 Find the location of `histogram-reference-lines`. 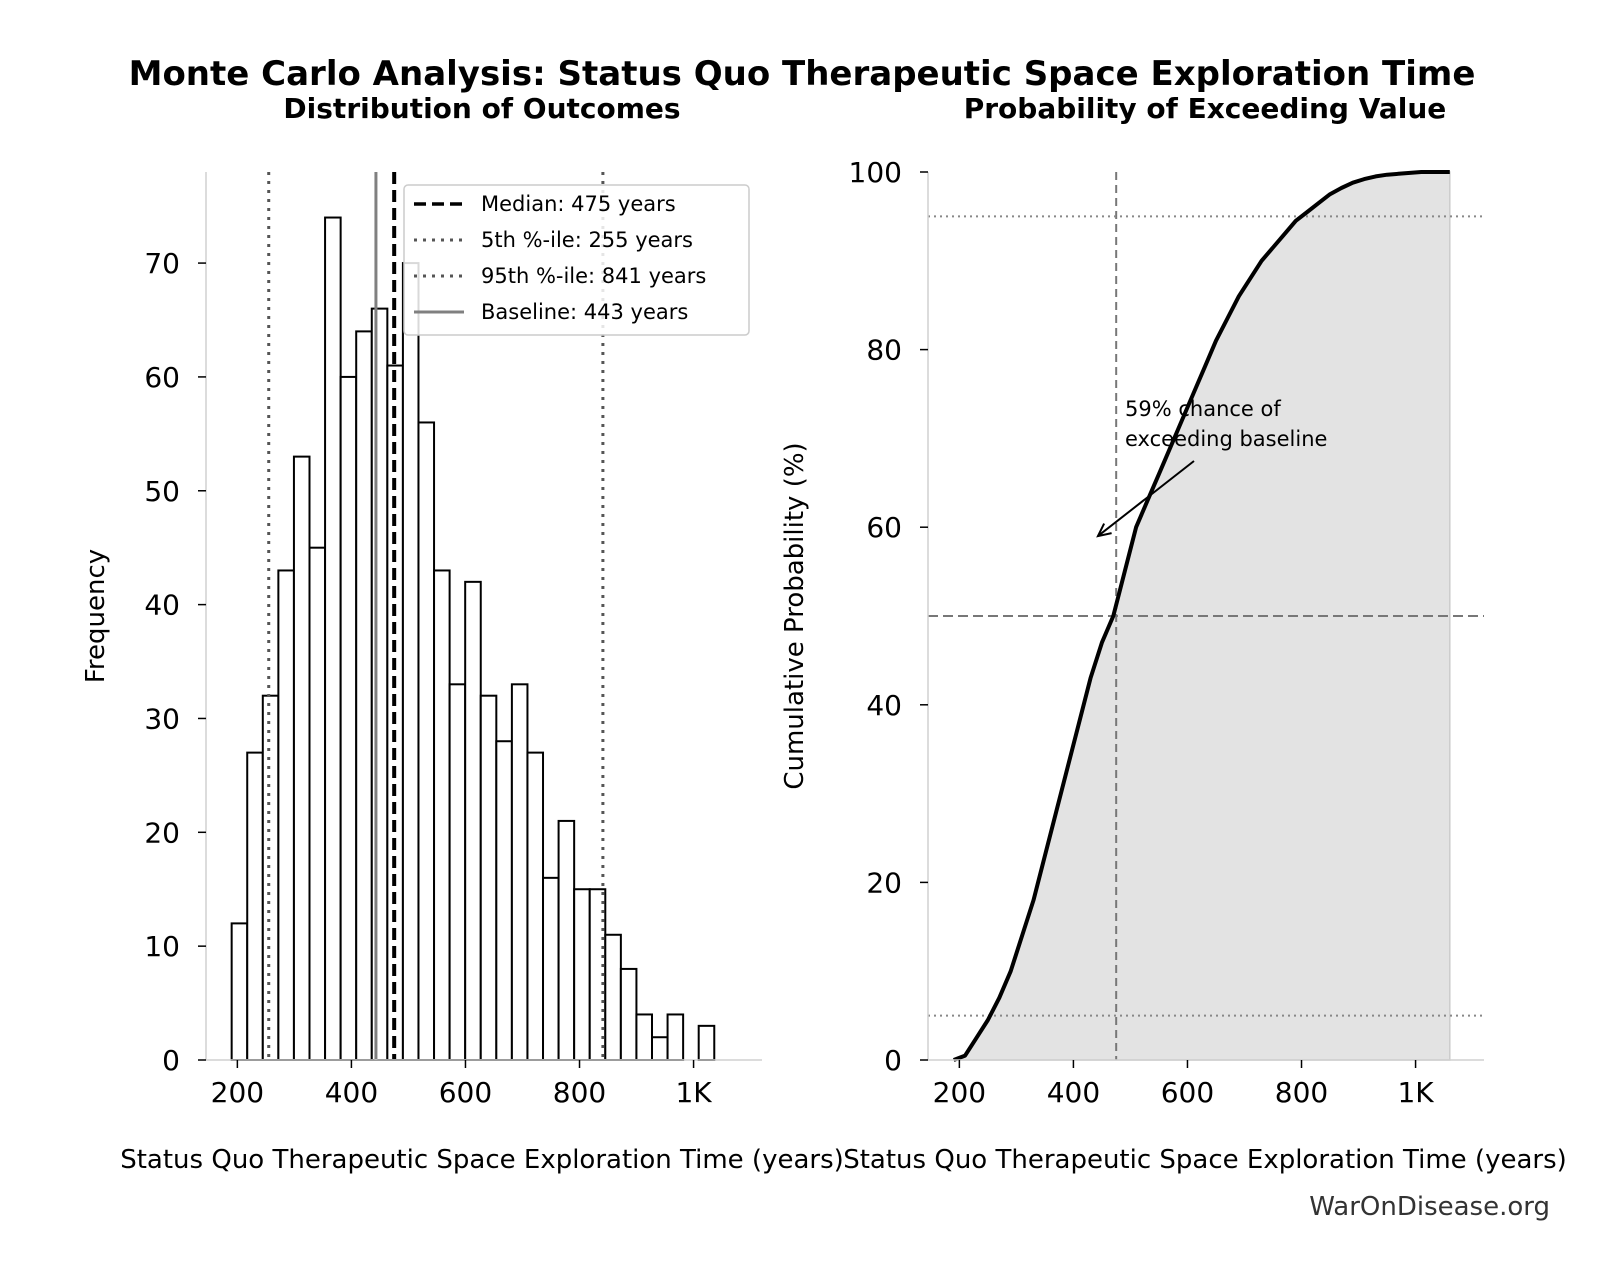

histogram-reference-lines is located at coordinates (436, 616).